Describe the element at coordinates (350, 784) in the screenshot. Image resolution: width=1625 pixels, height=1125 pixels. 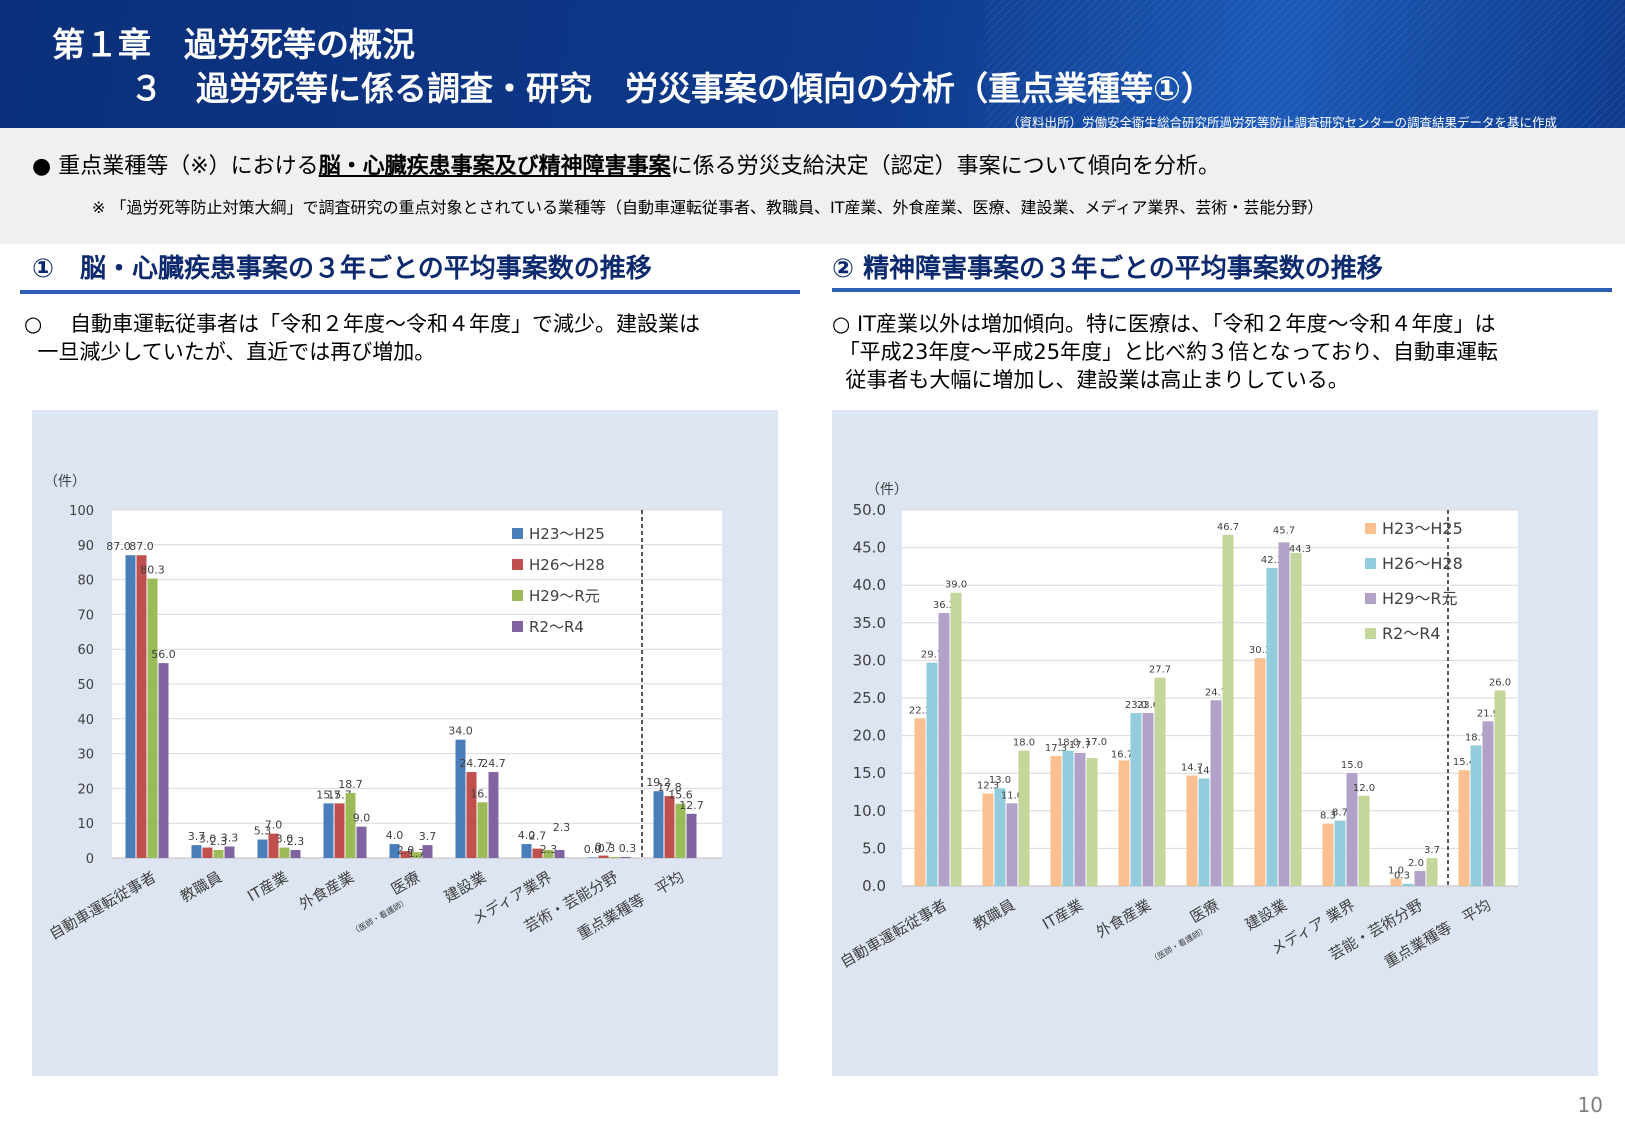
I see `data-label: 18.7` at that location.